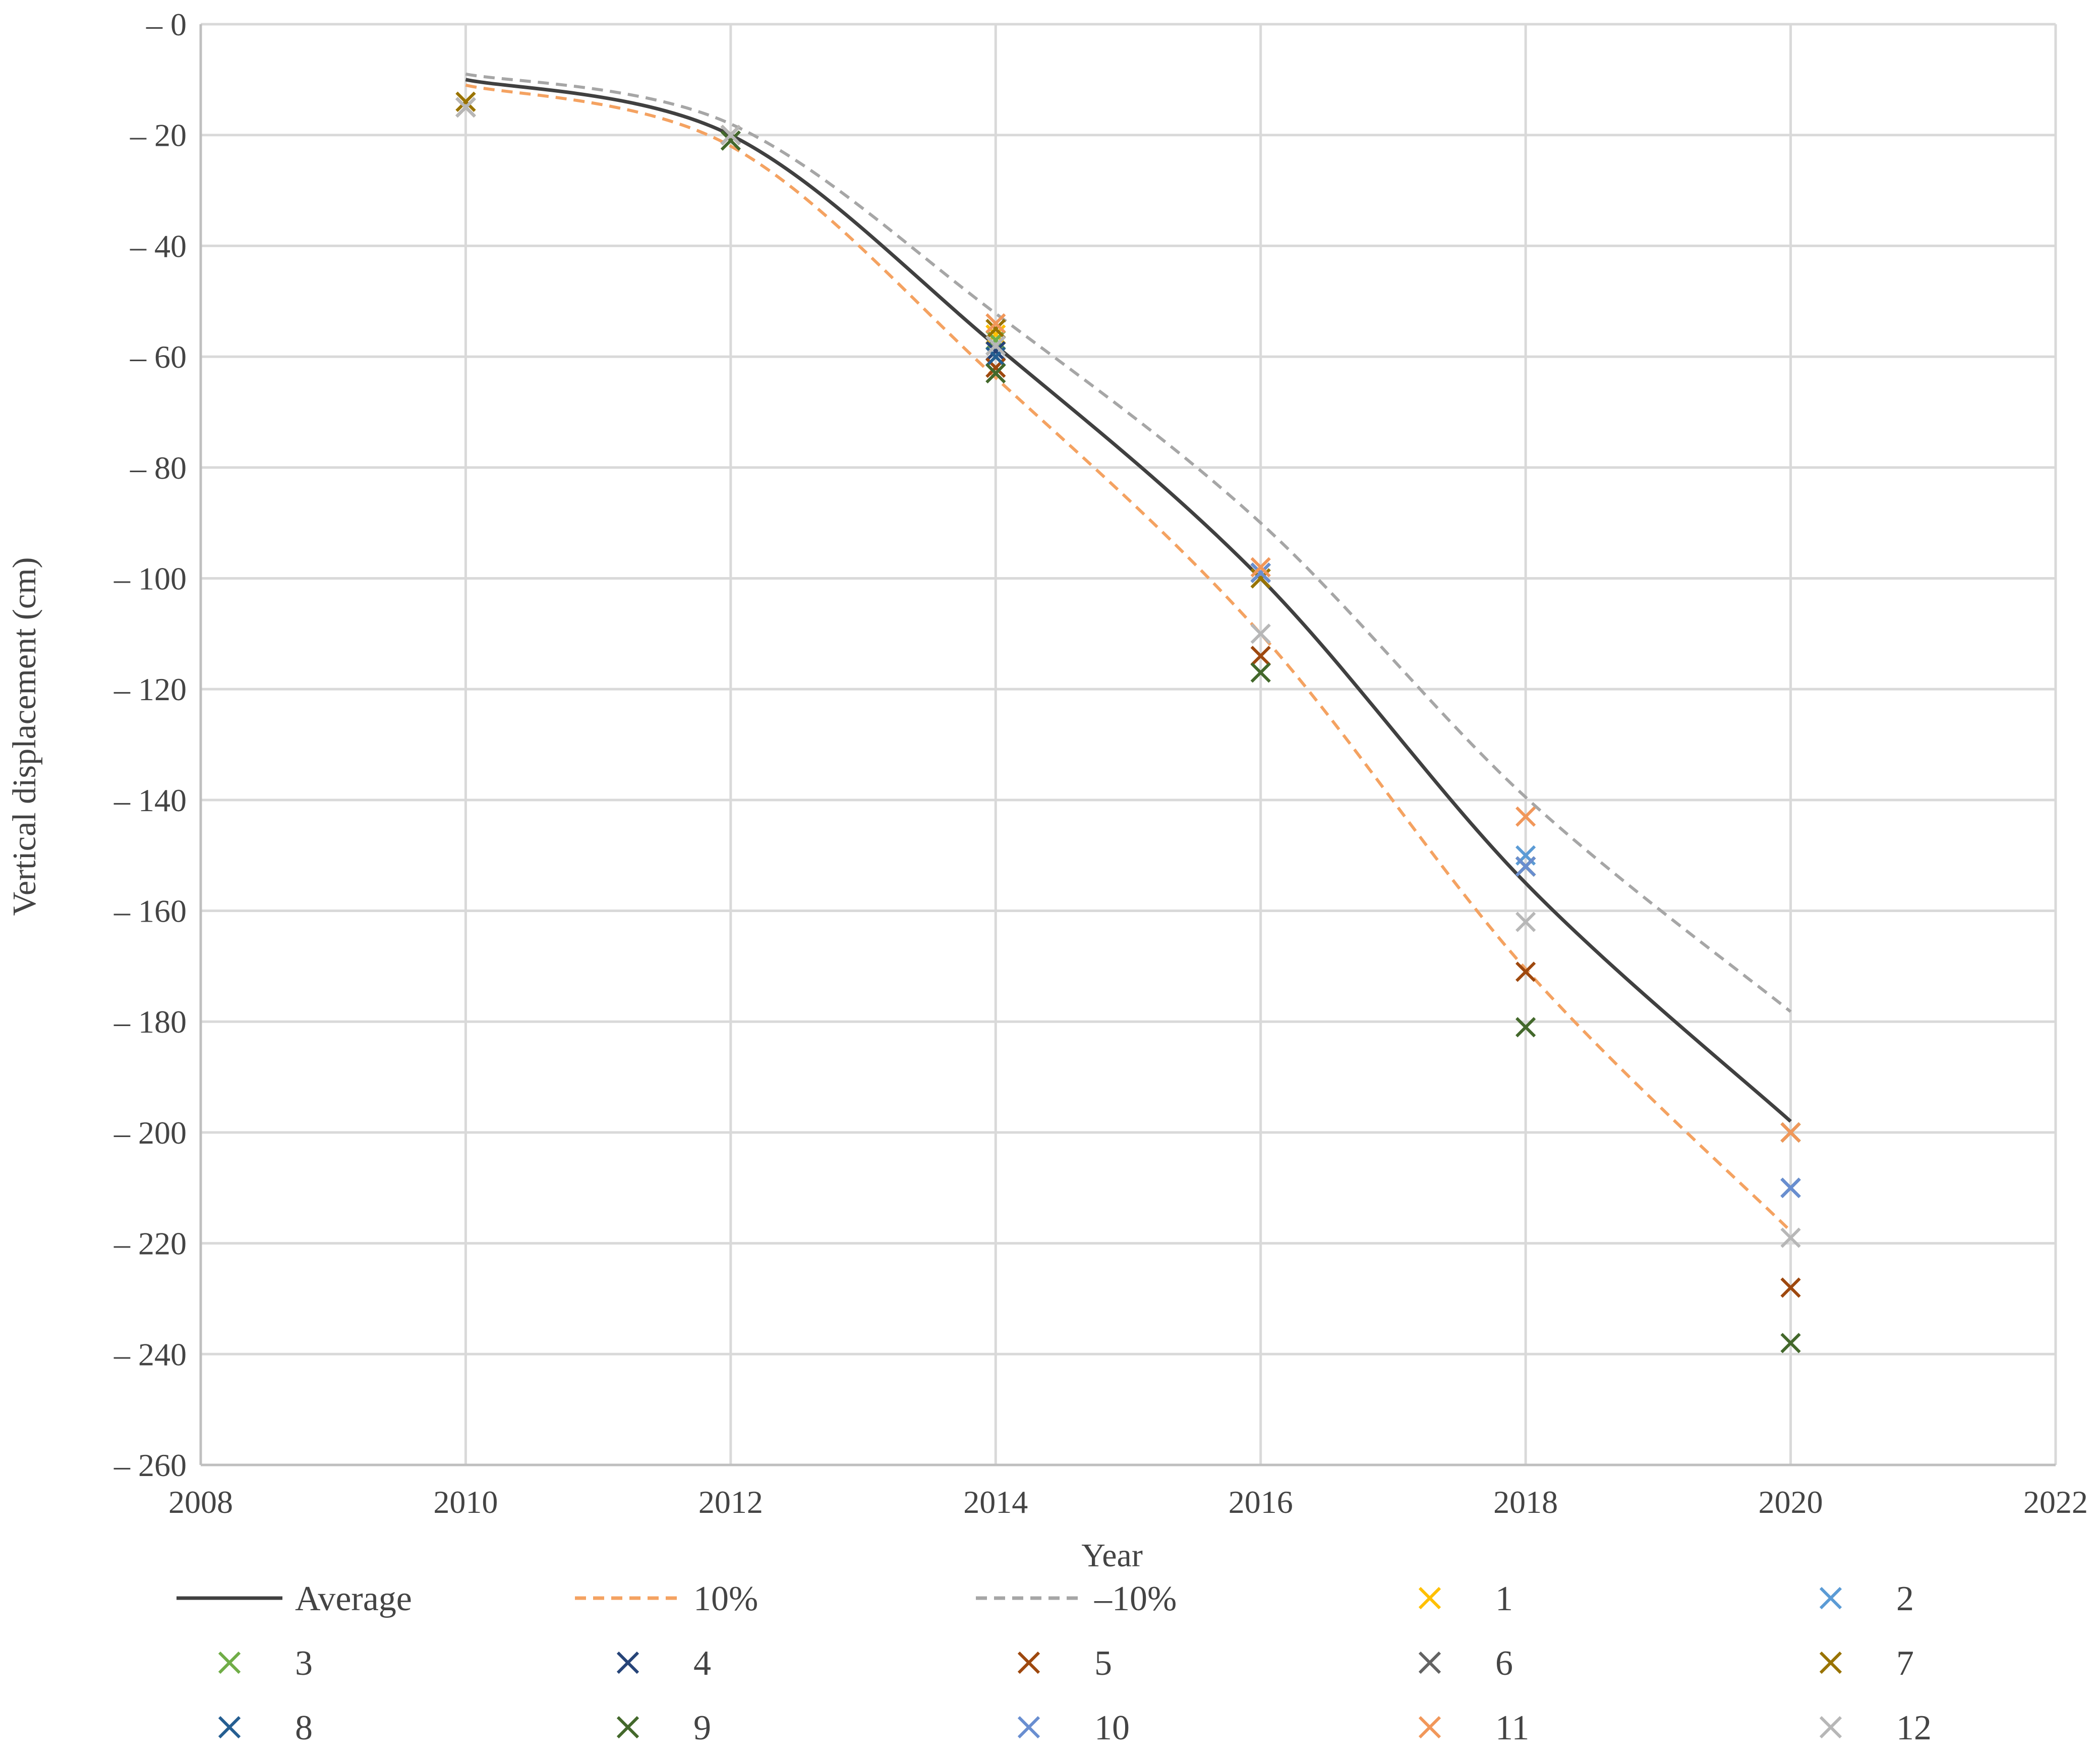  What do you see at coordinates (1512, 1728) in the screenshot?
I see `legend-label: 11` at bounding box center [1512, 1728].